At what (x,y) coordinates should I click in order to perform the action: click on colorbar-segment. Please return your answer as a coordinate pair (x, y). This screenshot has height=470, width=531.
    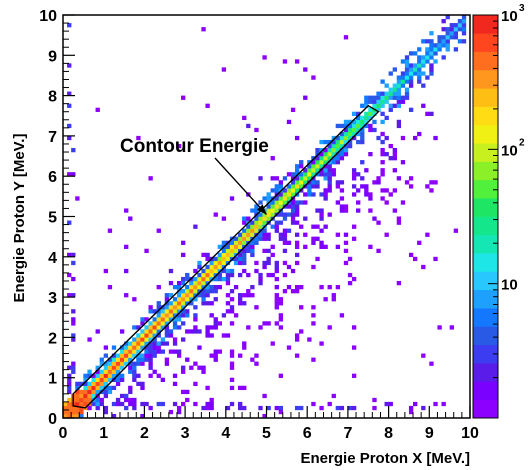
    Looking at the image, I should click on (485, 171).